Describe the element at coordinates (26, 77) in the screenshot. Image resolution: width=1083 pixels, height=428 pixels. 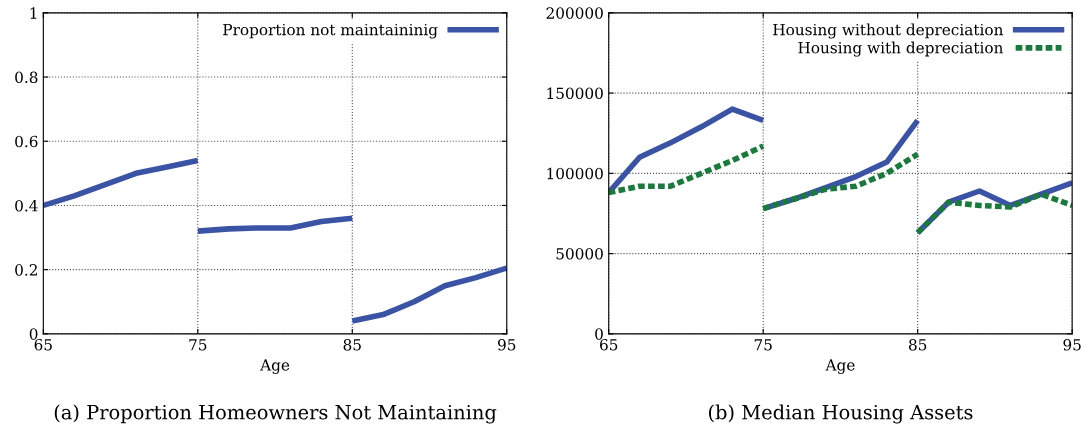
I see `y-tick-label: 0.8` at that location.